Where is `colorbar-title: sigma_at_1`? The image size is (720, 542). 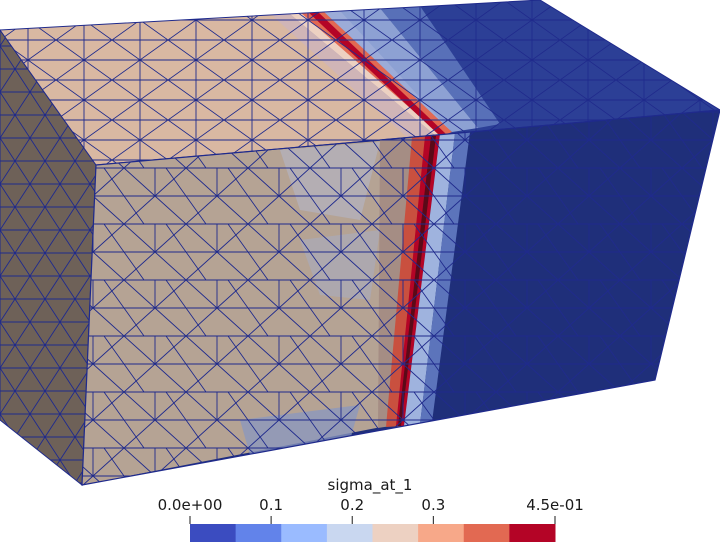
colorbar-title: sigma_at_1 is located at coordinates (370, 485).